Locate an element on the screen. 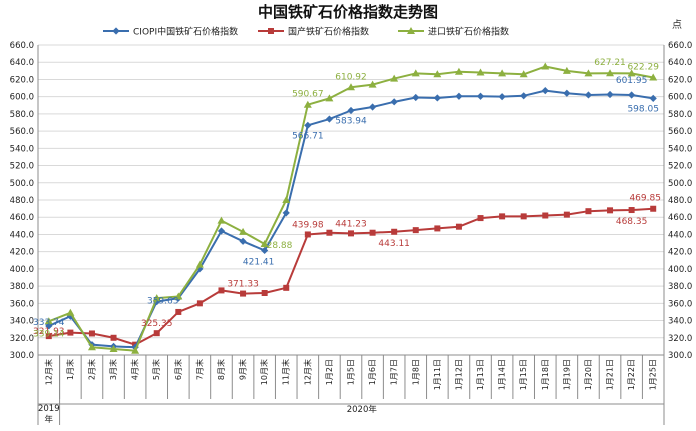 This screenshot has height=431, width=696. x-tick-label: 10月末 is located at coordinates (264, 372).